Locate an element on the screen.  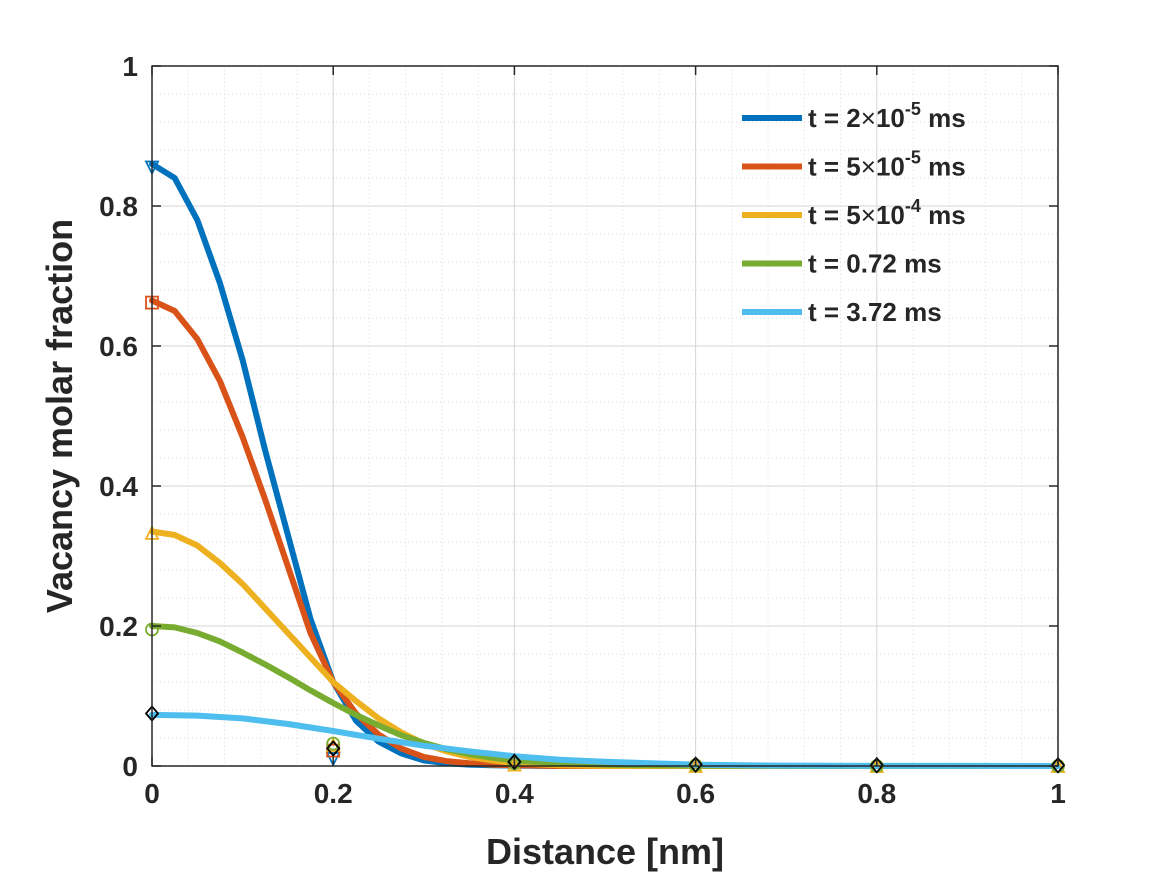
x-tick-label: 0.4 is located at coordinates (514, 793).